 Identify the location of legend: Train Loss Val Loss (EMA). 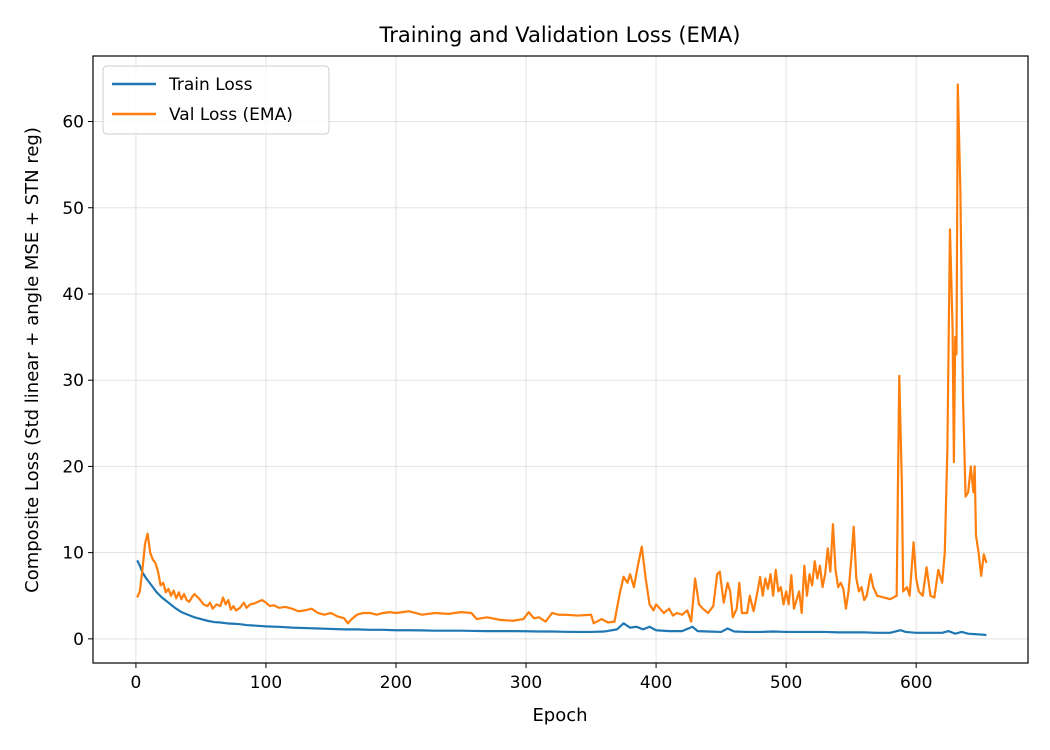
(216, 100).